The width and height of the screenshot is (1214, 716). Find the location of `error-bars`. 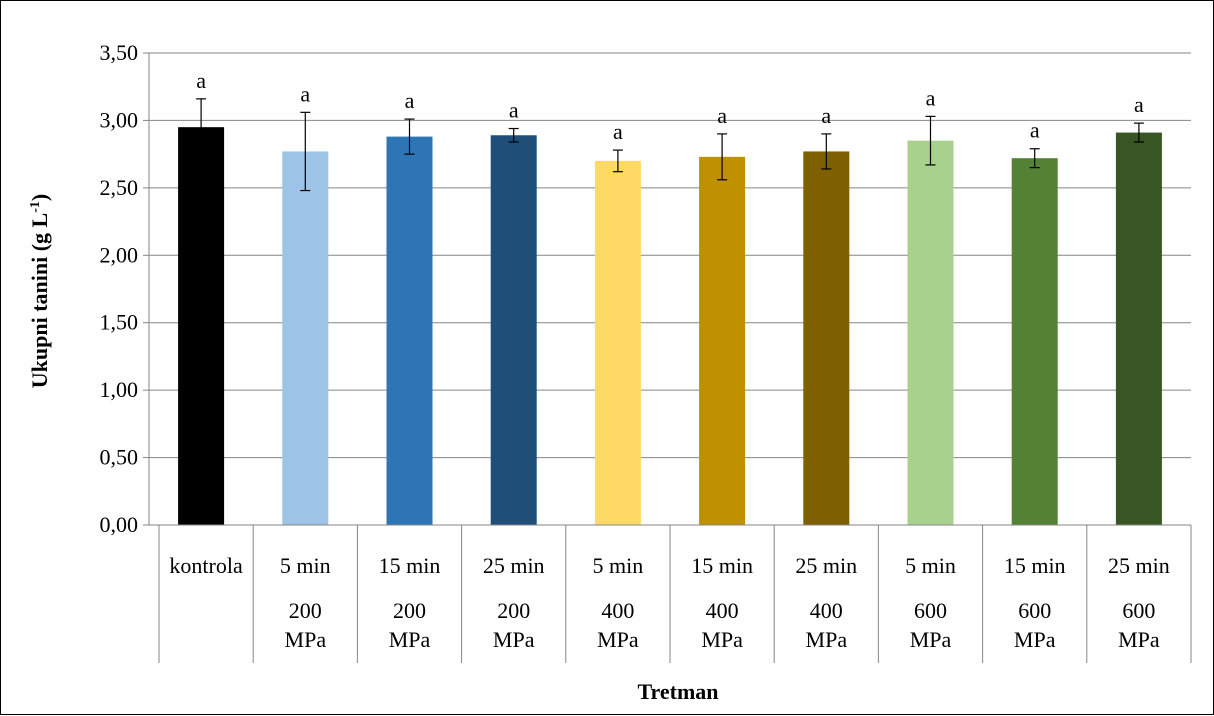

error-bars is located at coordinates (670, 145).